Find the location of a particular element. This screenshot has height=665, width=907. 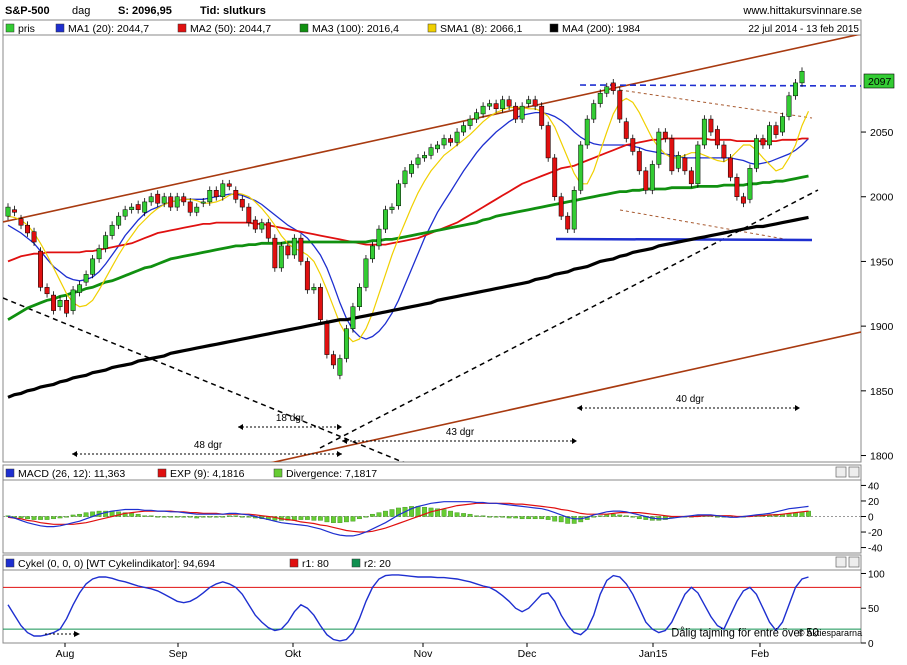

exp-line is located at coordinates (408, 517).